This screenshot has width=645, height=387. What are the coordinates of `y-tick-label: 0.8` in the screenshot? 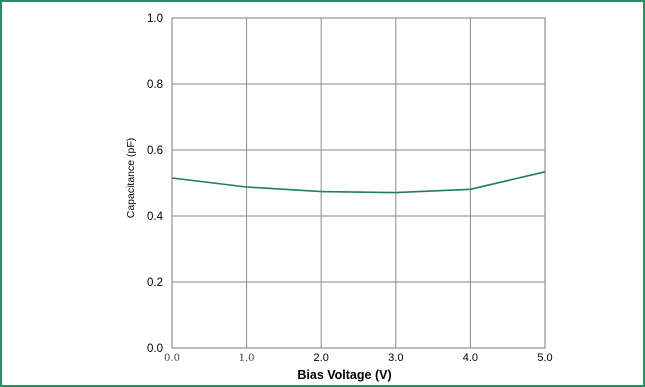 It's located at (155, 85).